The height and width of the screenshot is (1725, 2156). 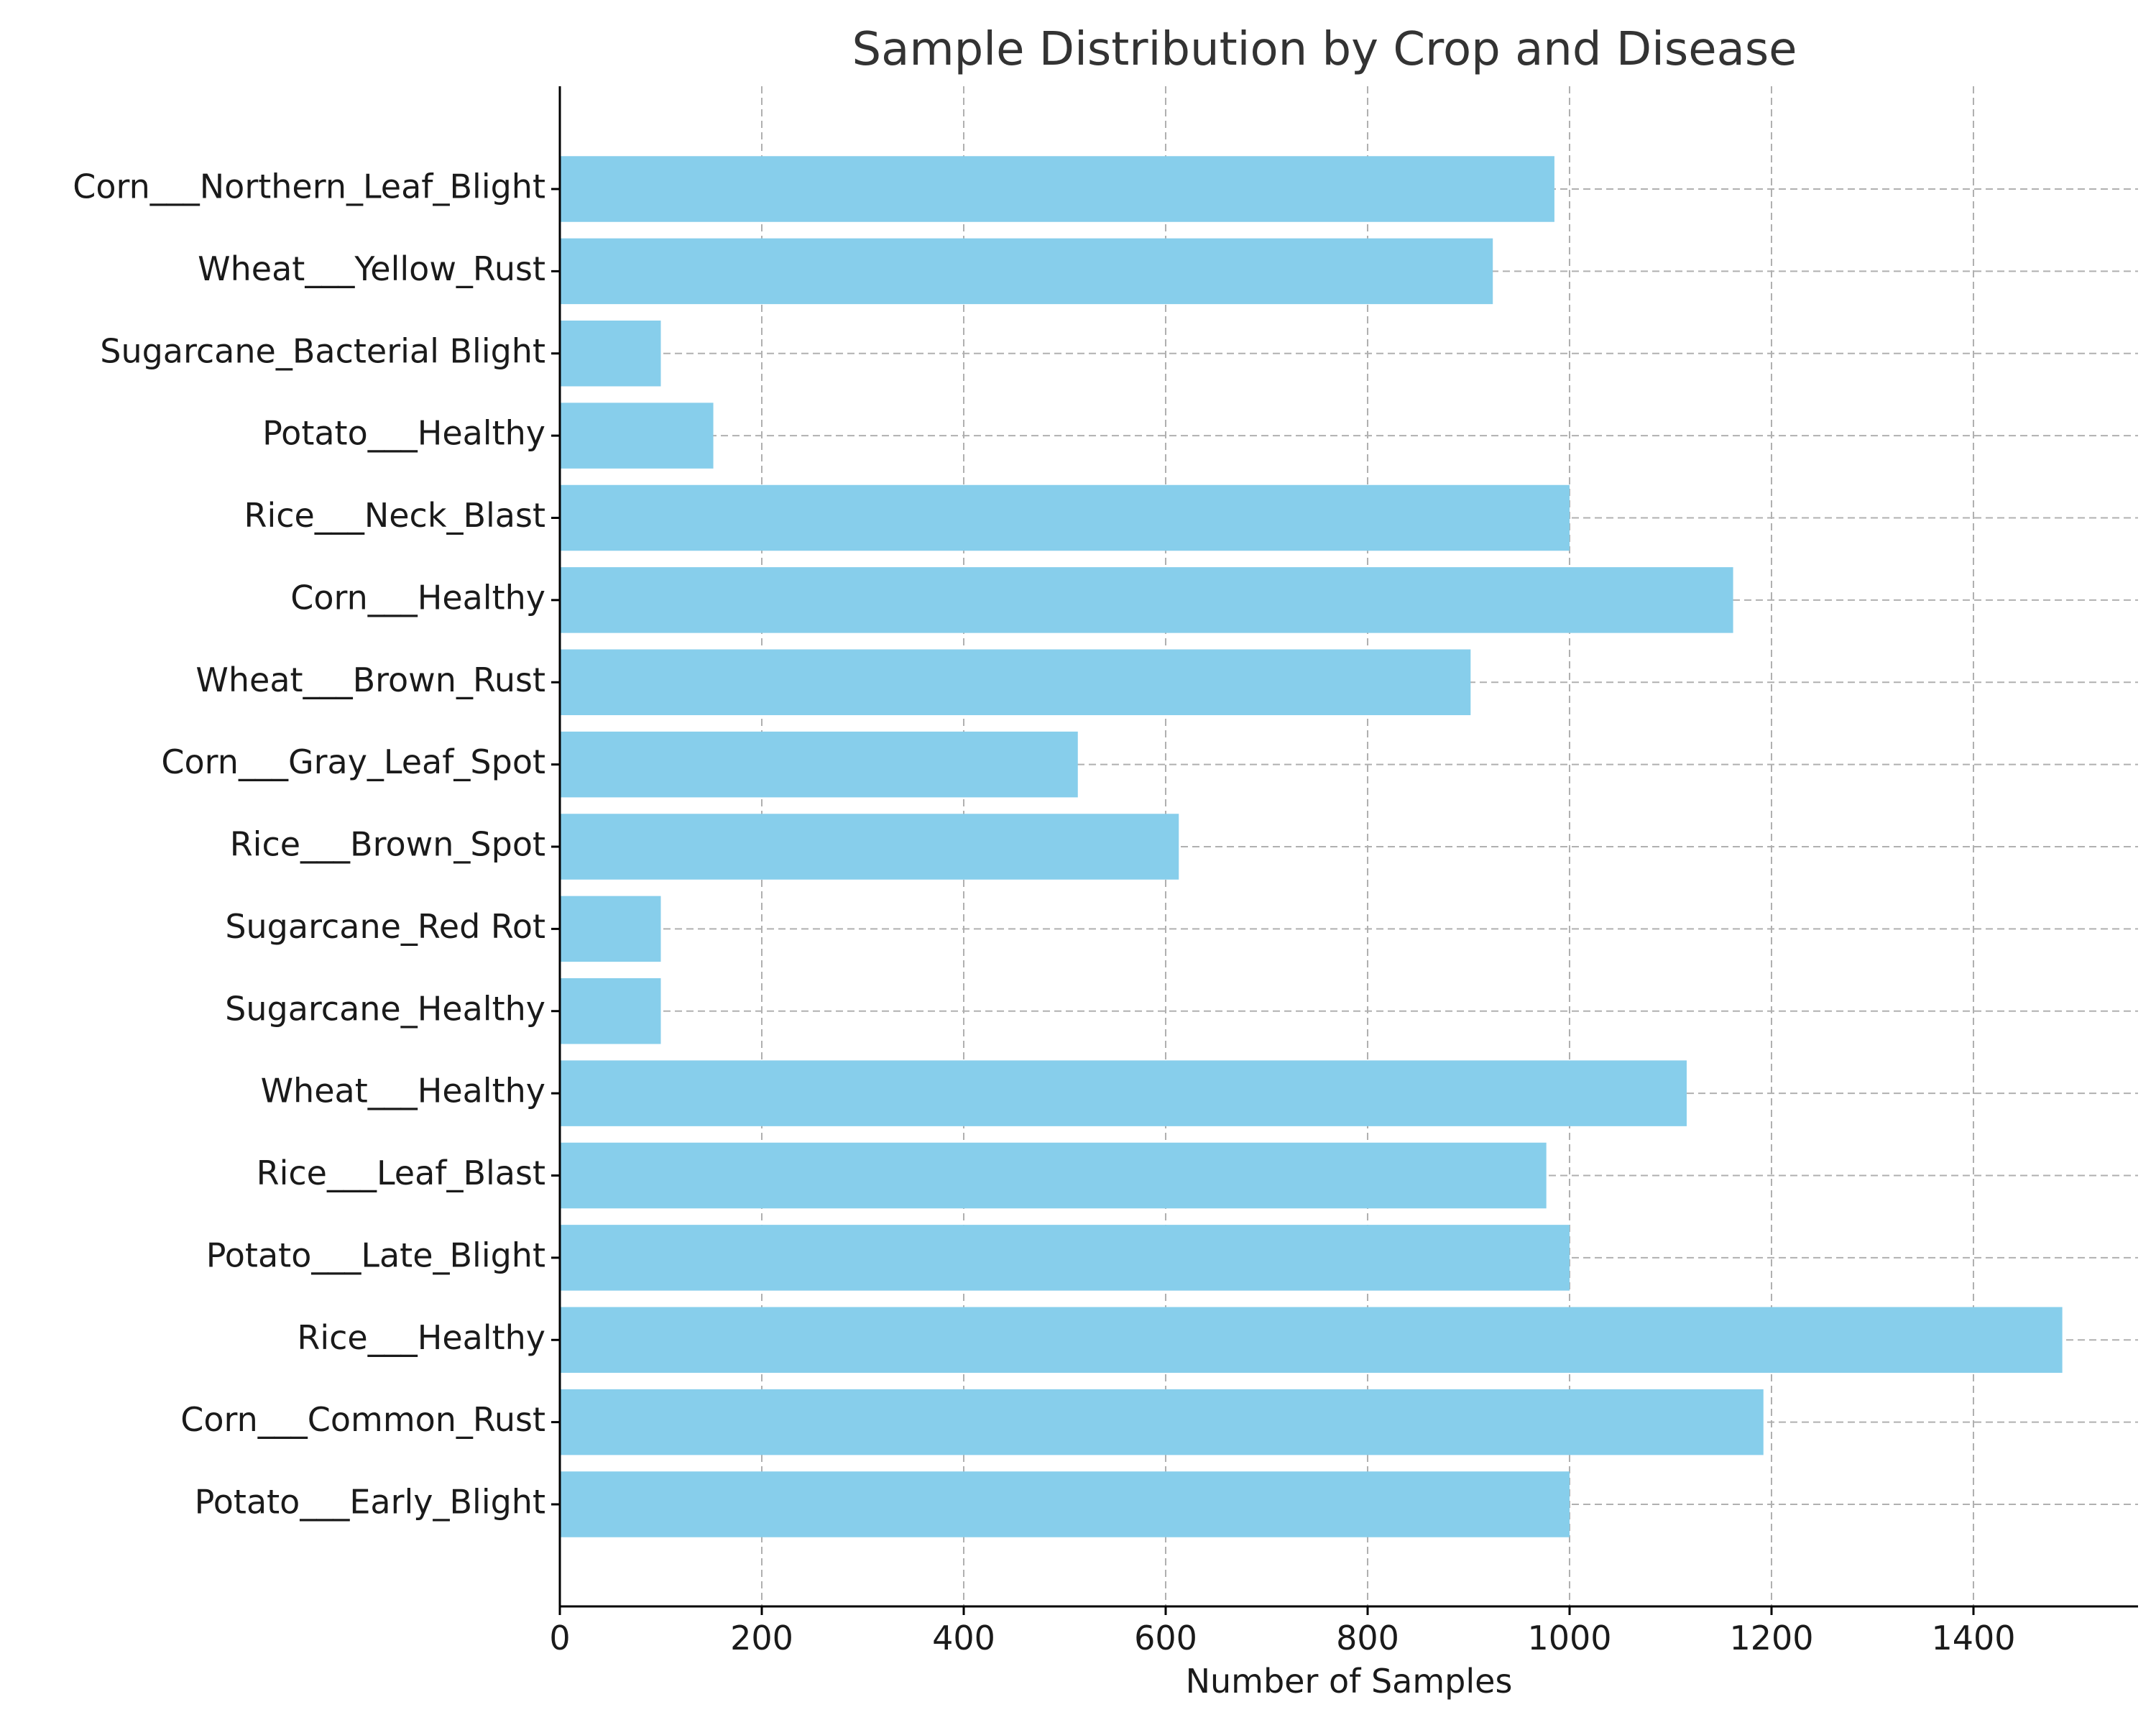 What do you see at coordinates (1166, 1638) in the screenshot?
I see `x-tick-label: 600` at bounding box center [1166, 1638].